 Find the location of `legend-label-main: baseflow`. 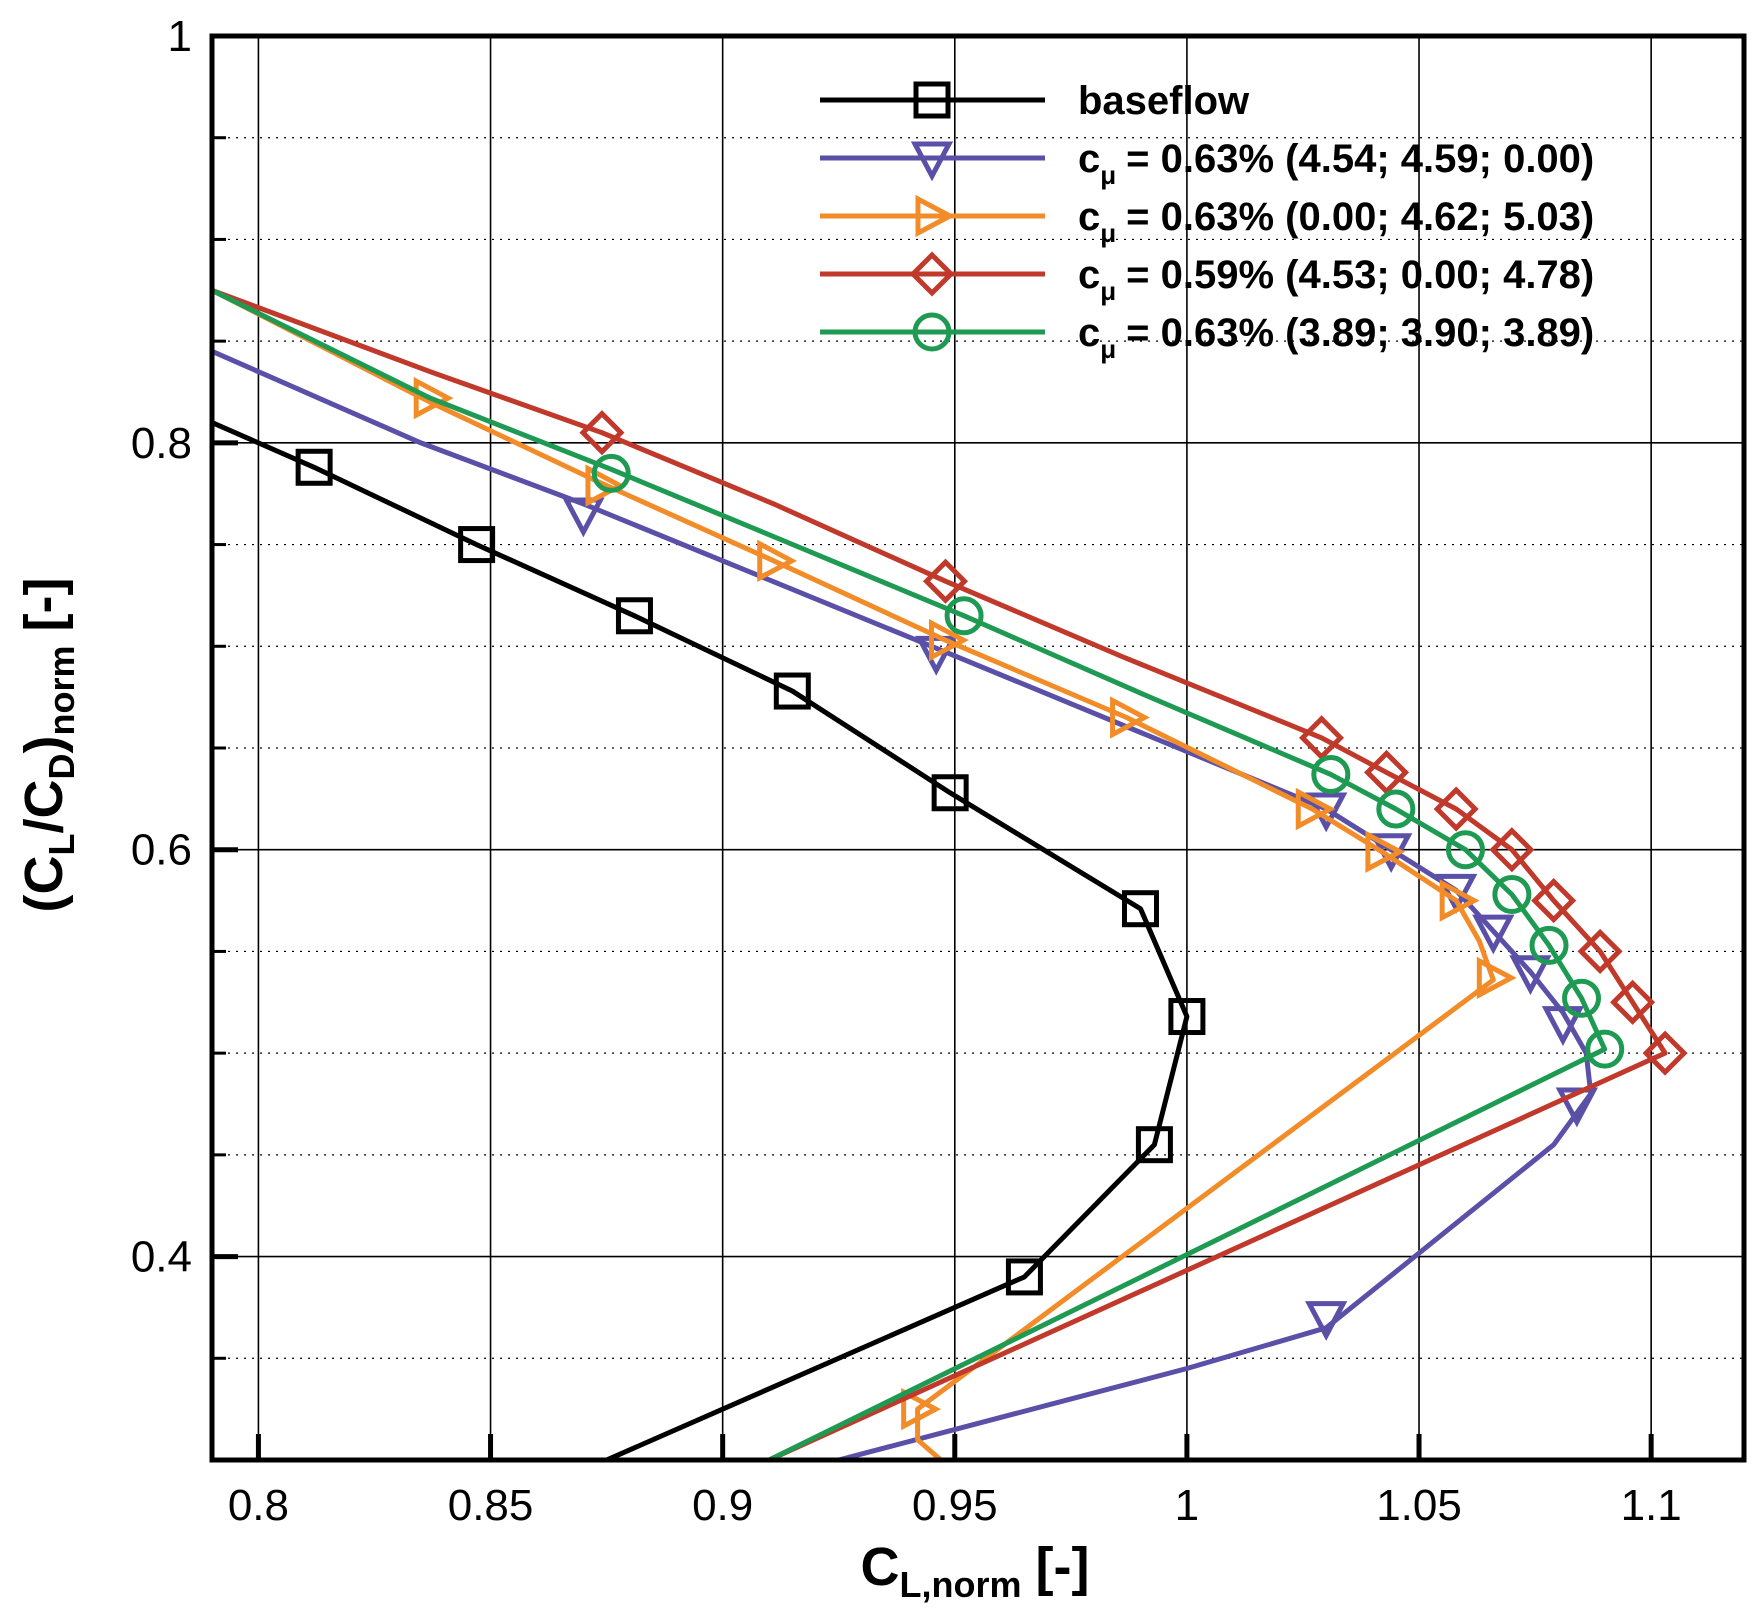

legend-label-main: baseflow is located at coordinates (1164, 101).